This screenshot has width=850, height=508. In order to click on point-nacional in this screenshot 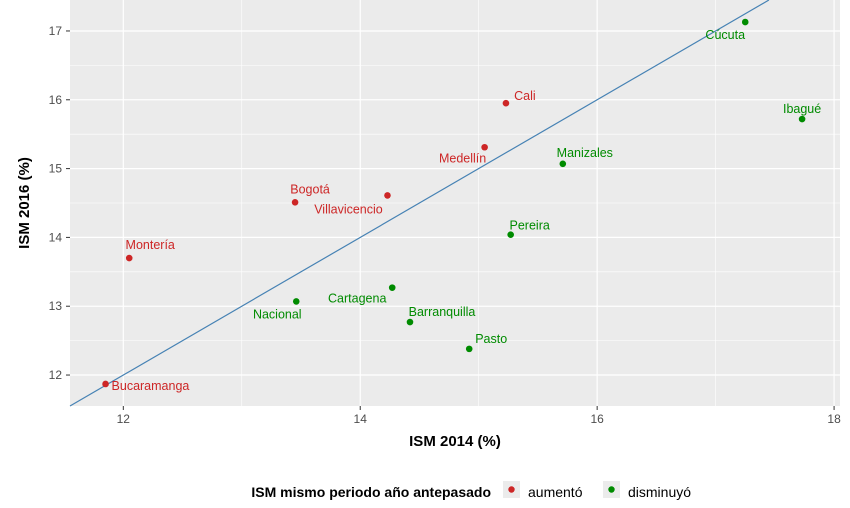, I will do `click(296, 301)`.